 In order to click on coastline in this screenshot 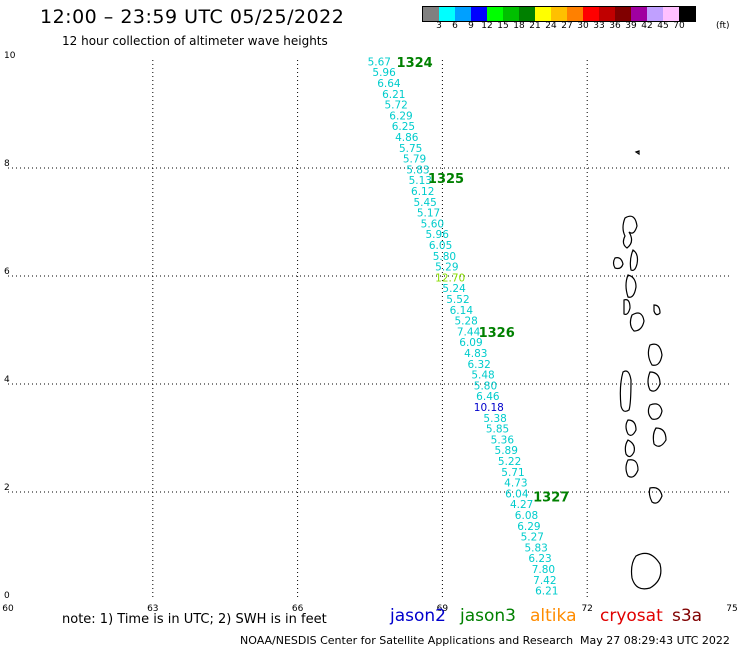, I will do `click(639, 370)`.